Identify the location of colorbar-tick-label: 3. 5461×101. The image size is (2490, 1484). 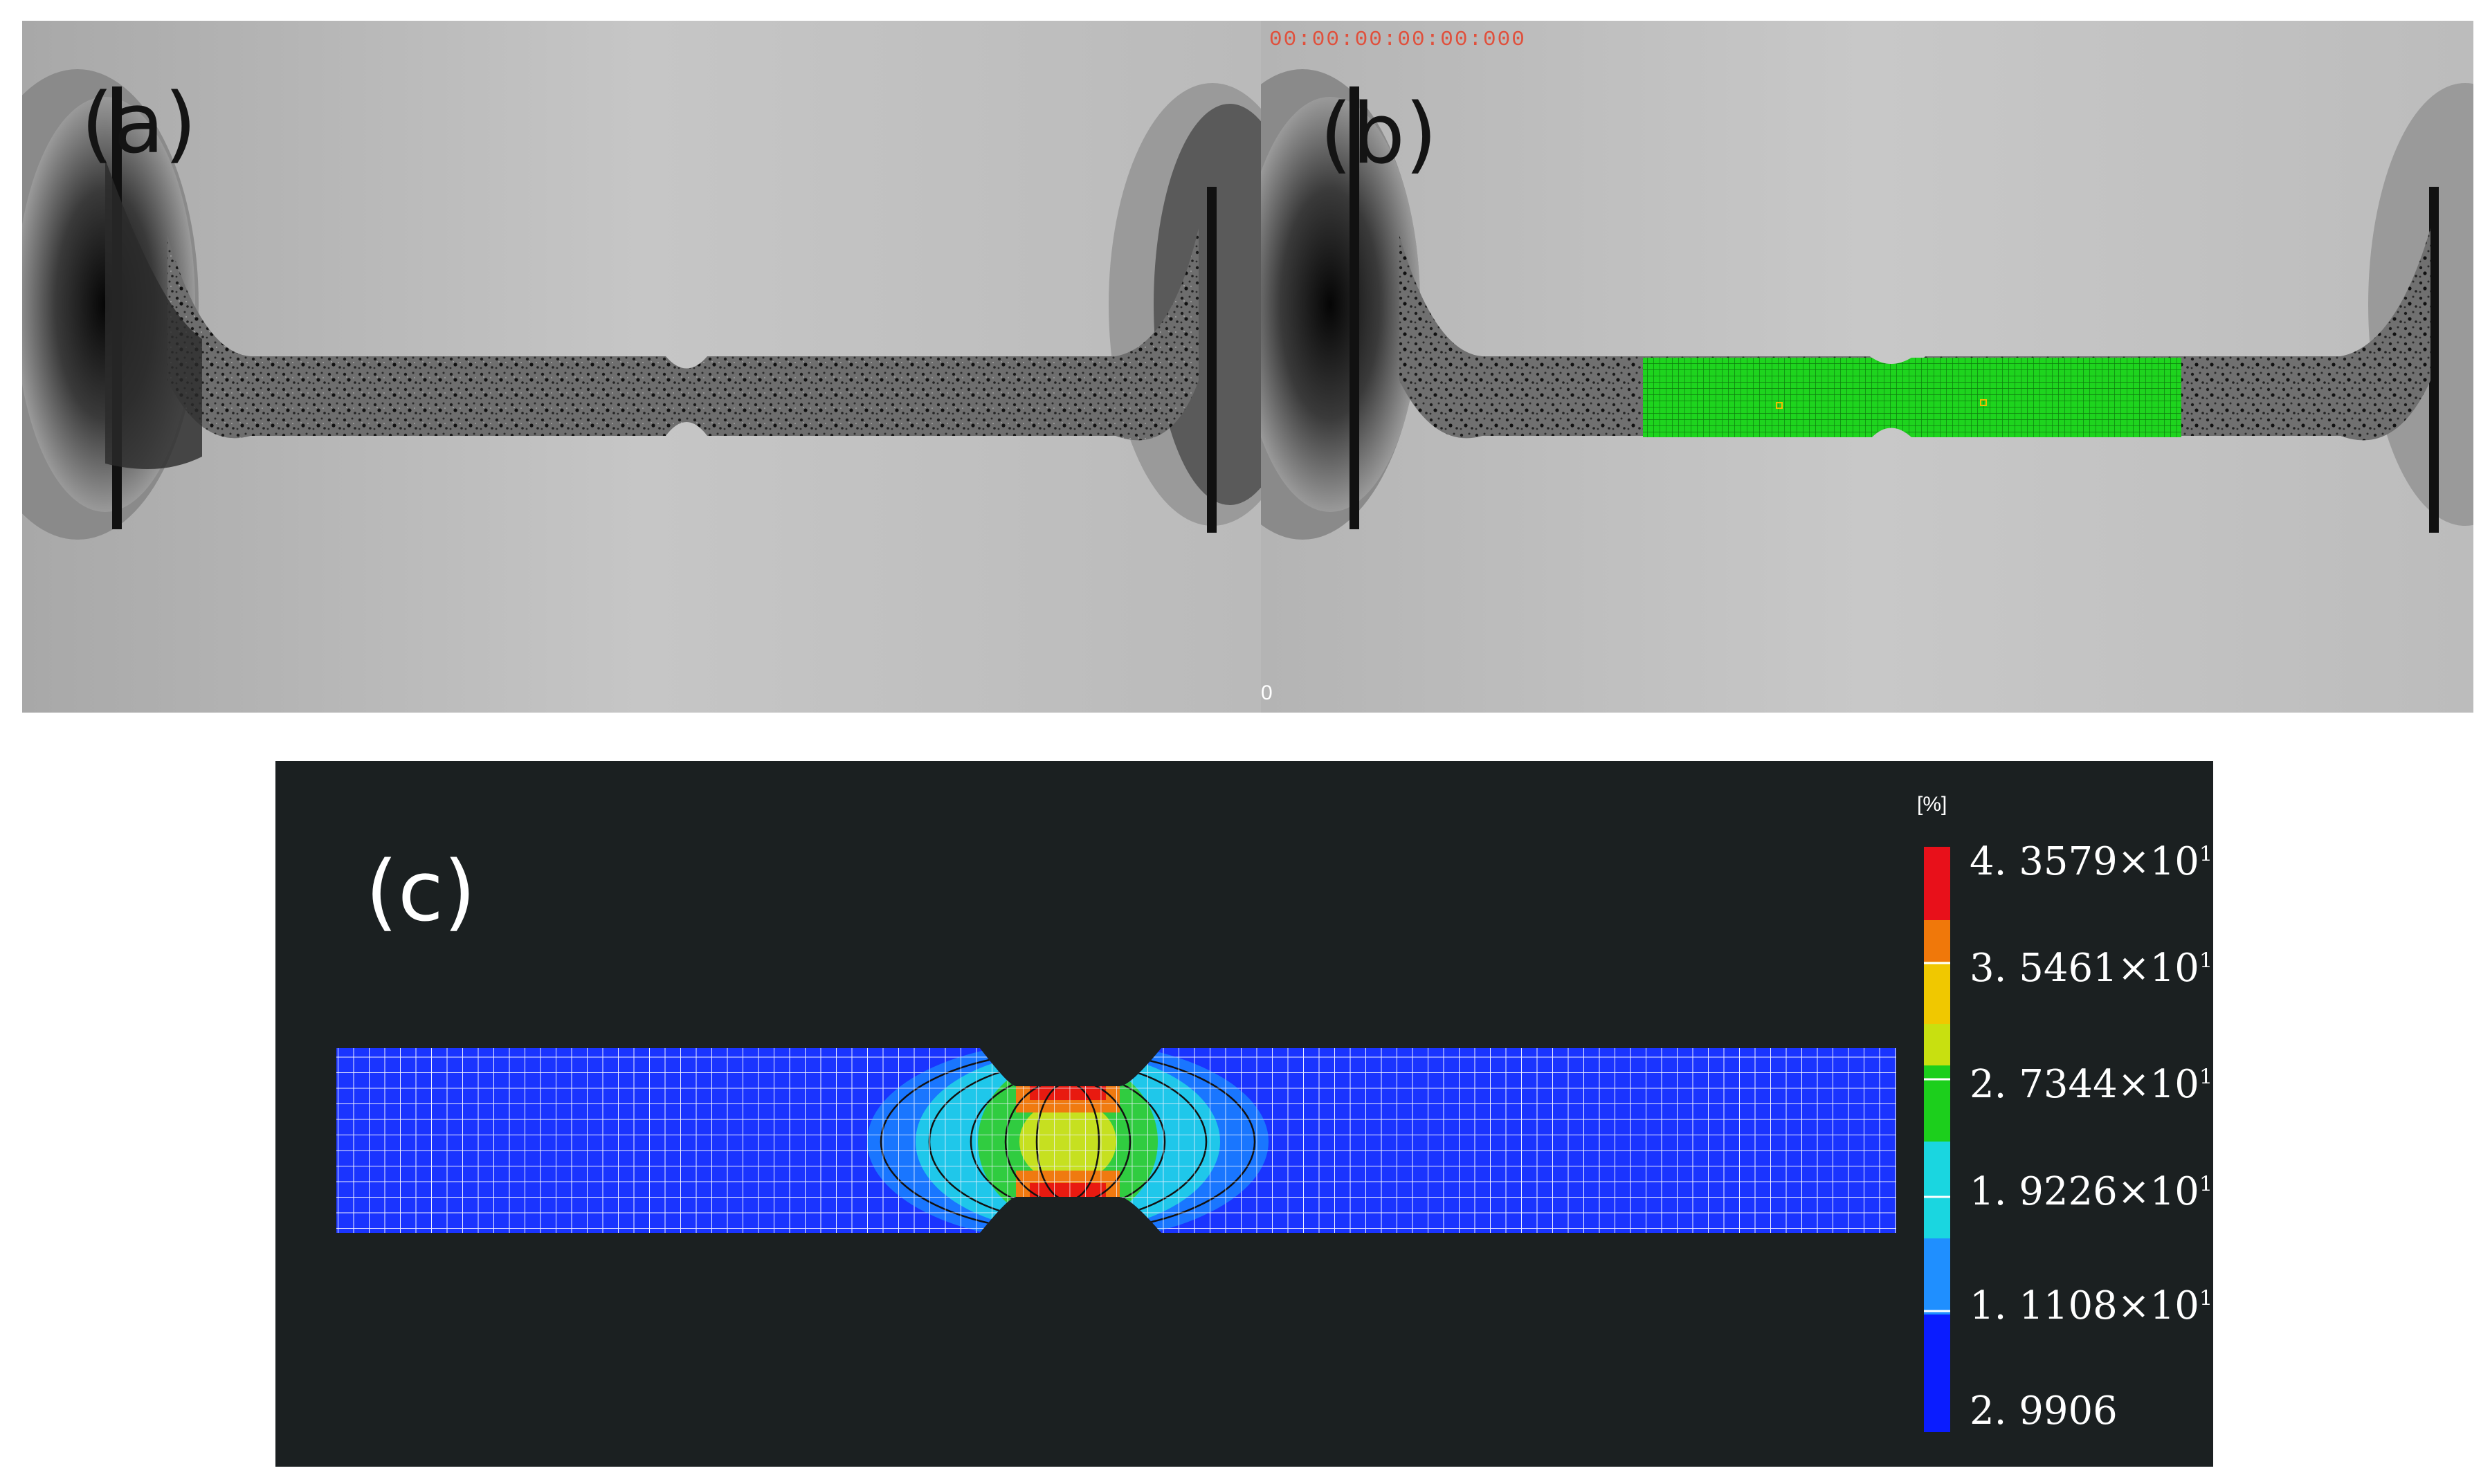
(2091, 968).